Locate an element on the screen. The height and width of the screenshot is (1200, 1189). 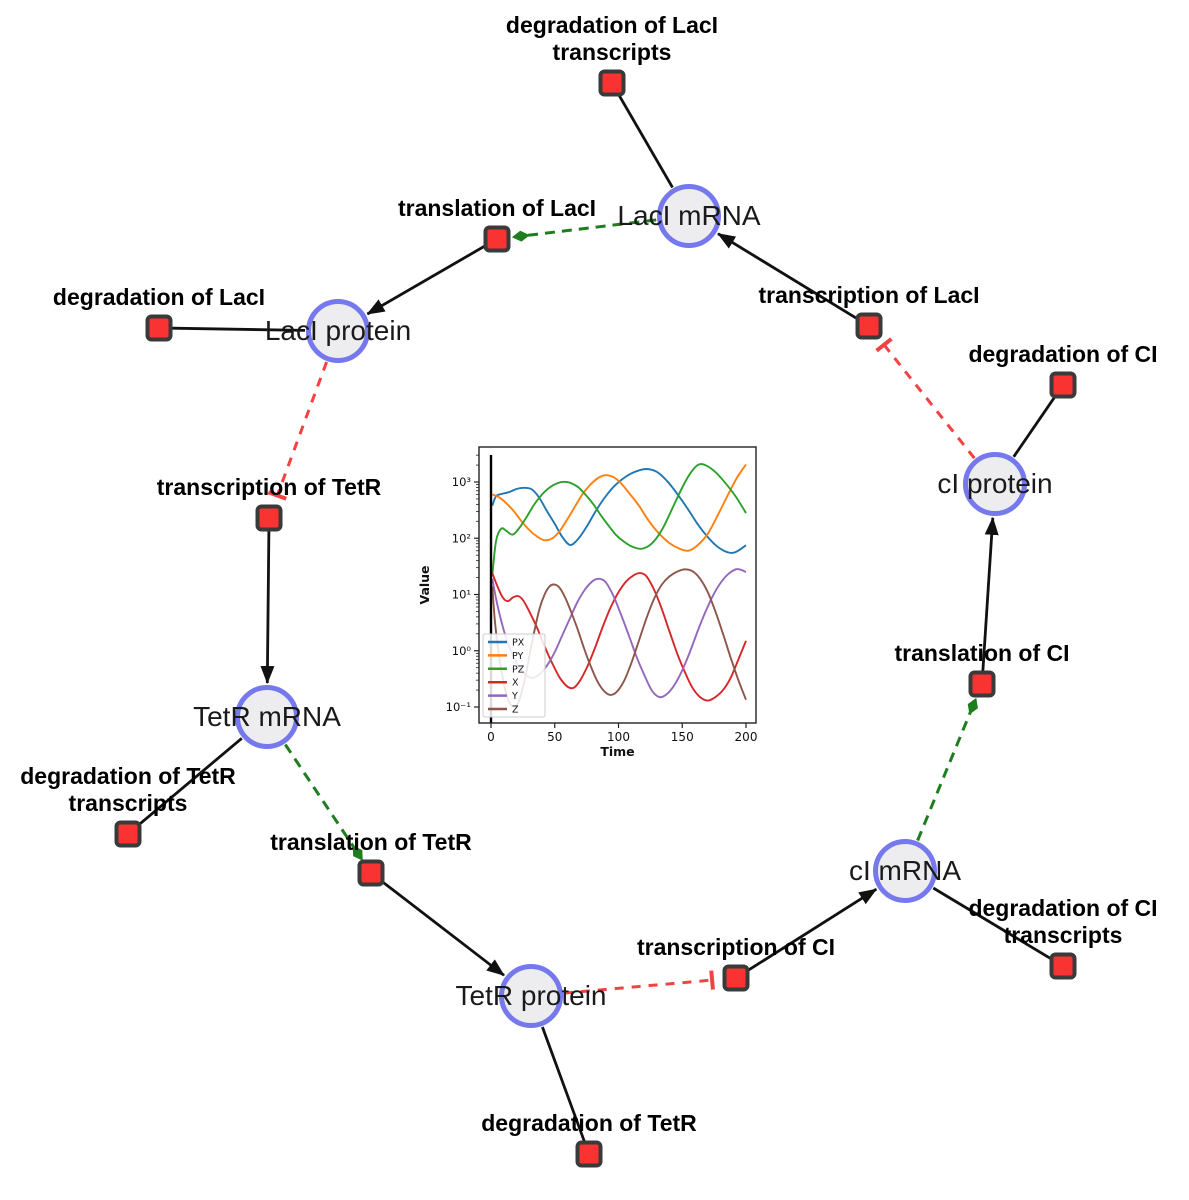
edge-production-txn_lacI-to-lacI_mRNA is located at coordinates (788, 276).